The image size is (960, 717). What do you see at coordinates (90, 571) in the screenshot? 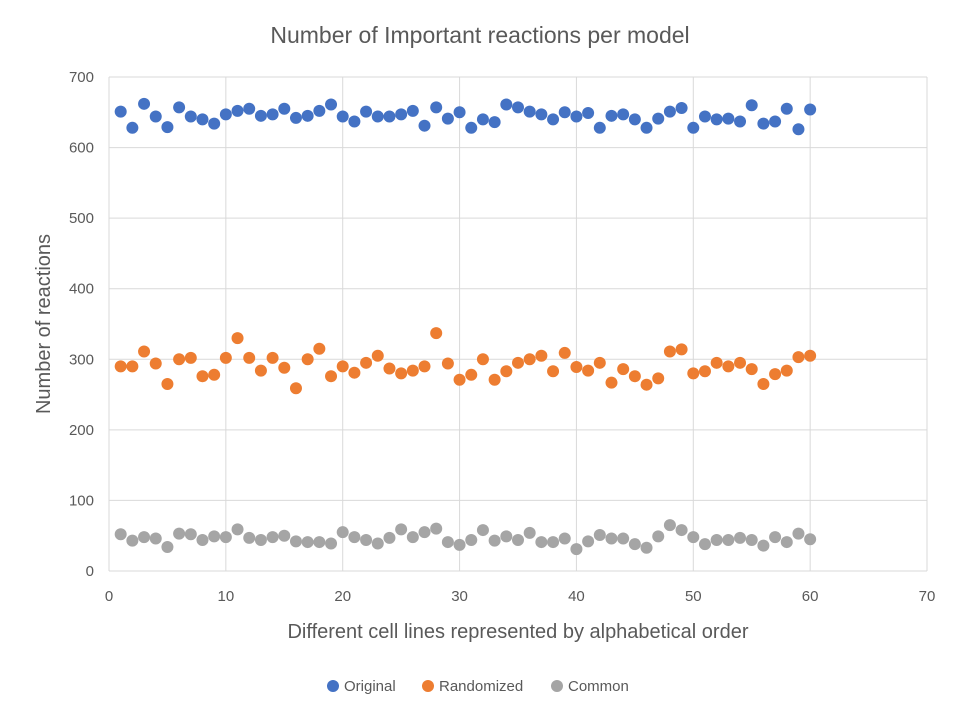
I see `y-tick-label: 0` at bounding box center [90, 571].